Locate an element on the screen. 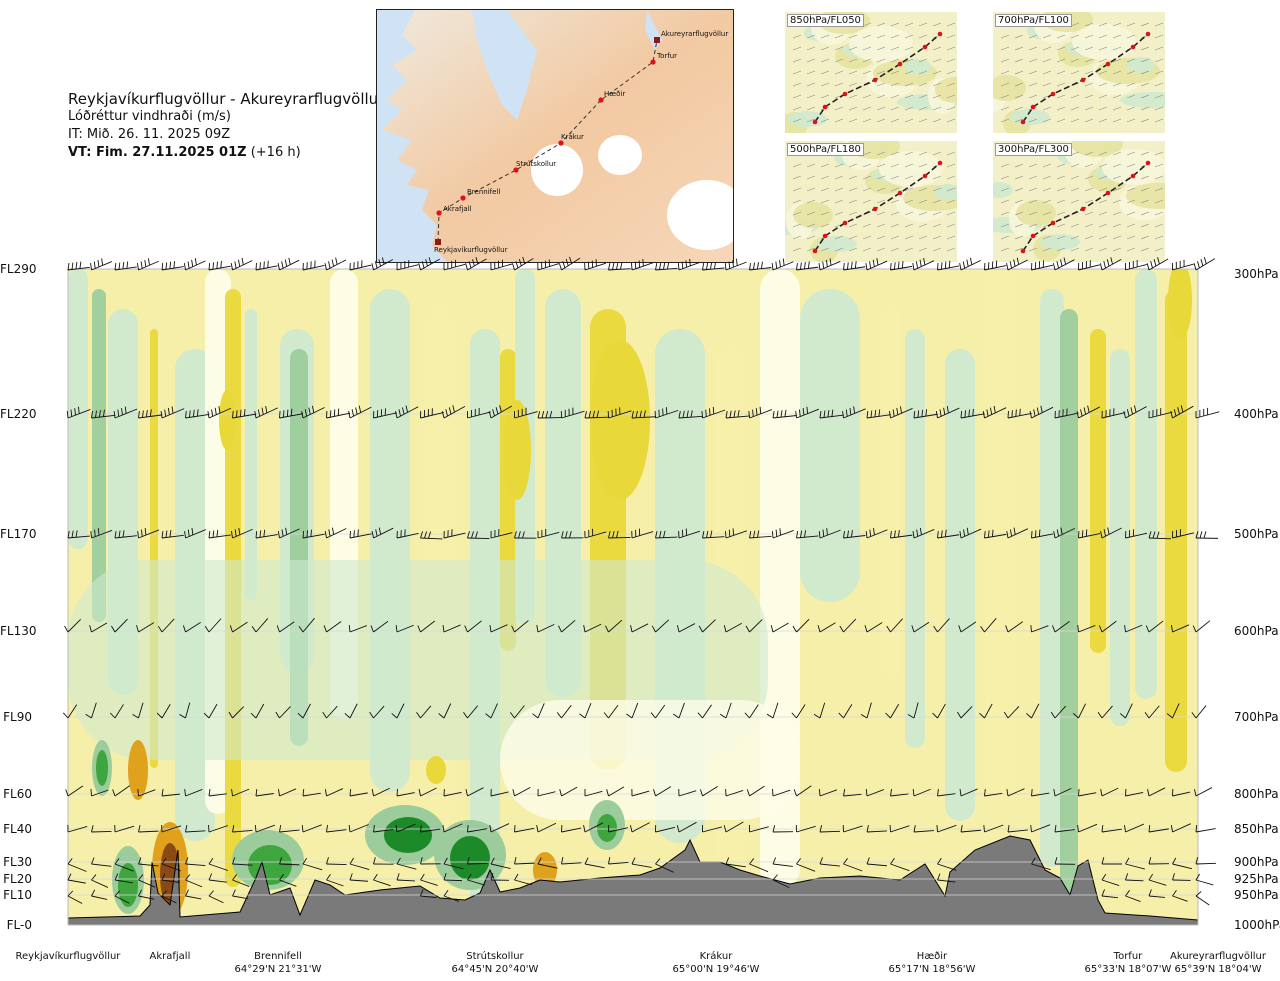 The width and height of the screenshot is (1280, 981). thumbnail-map is located at coordinates (871, 201).